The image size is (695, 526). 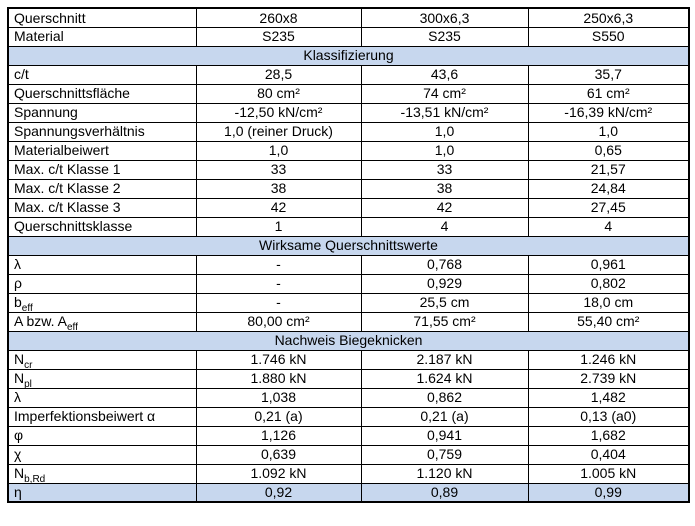 I want to click on cell-value: 71,55 cm², so click(x=444, y=321).